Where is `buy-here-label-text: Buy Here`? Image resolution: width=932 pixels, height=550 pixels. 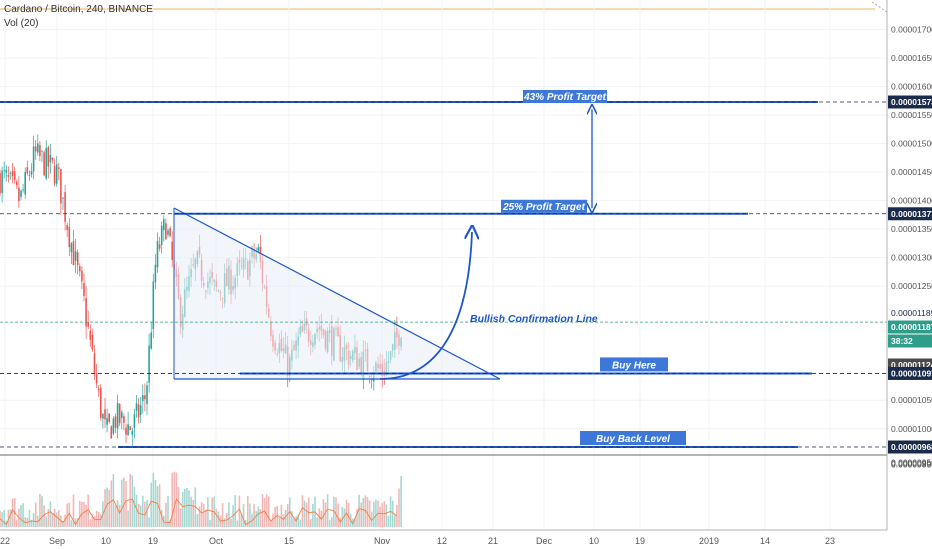
buy-here-label-text: Buy Here is located at coordinates (634, 365).